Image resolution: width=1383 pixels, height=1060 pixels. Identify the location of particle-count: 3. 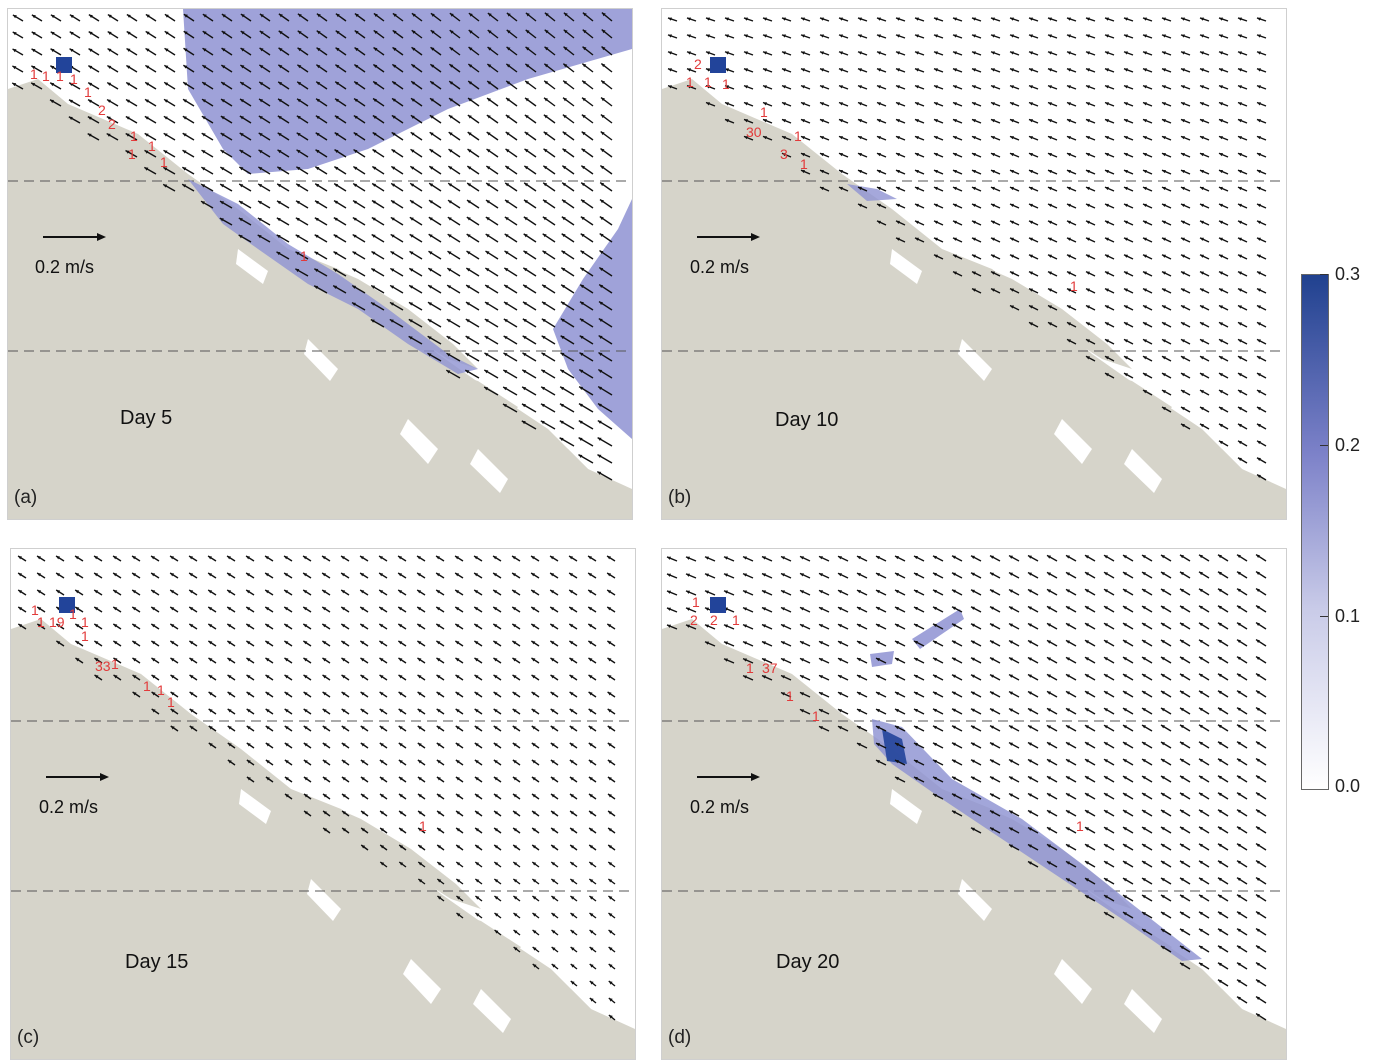
(784, 154).